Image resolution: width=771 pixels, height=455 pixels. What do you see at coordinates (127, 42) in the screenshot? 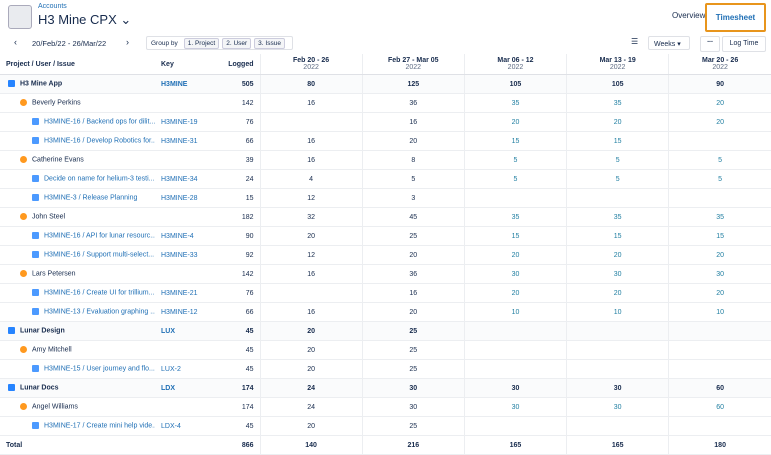
I see `next: ›` at bounding box center [127, 42].